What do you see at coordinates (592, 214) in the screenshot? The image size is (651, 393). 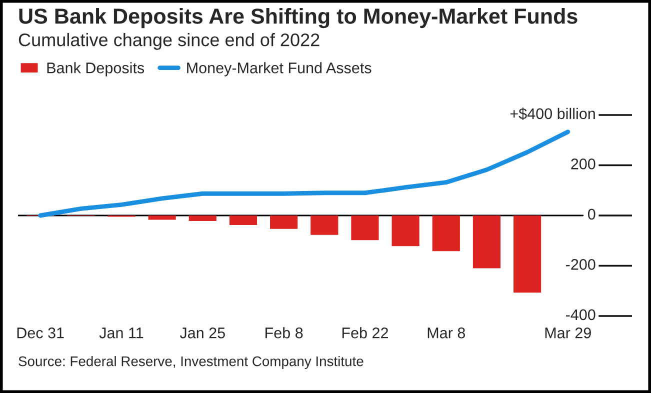 I see `y-tick-label: 0` at bounding box center [592, 214].